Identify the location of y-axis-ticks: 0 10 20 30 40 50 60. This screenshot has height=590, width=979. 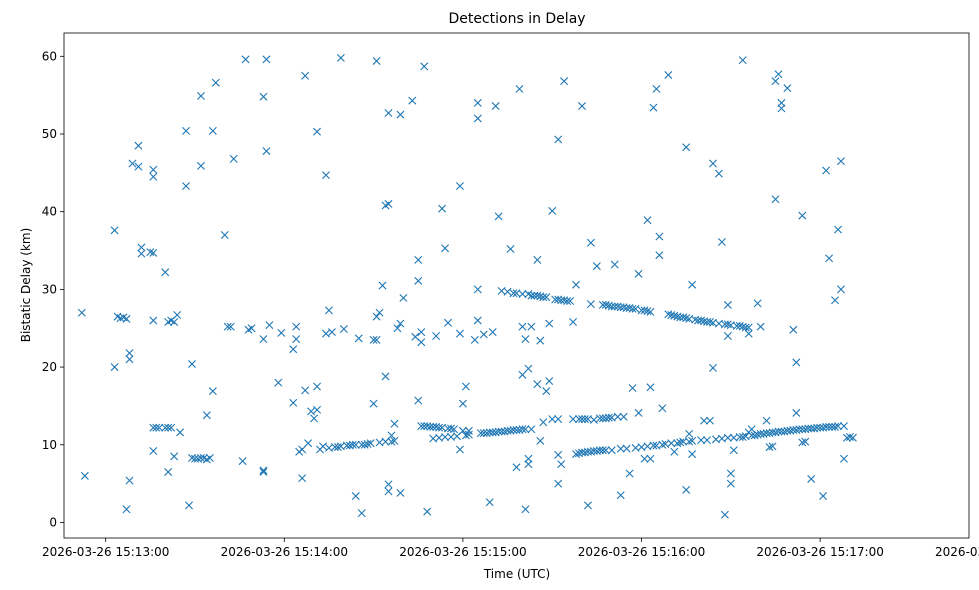
(53, 289).